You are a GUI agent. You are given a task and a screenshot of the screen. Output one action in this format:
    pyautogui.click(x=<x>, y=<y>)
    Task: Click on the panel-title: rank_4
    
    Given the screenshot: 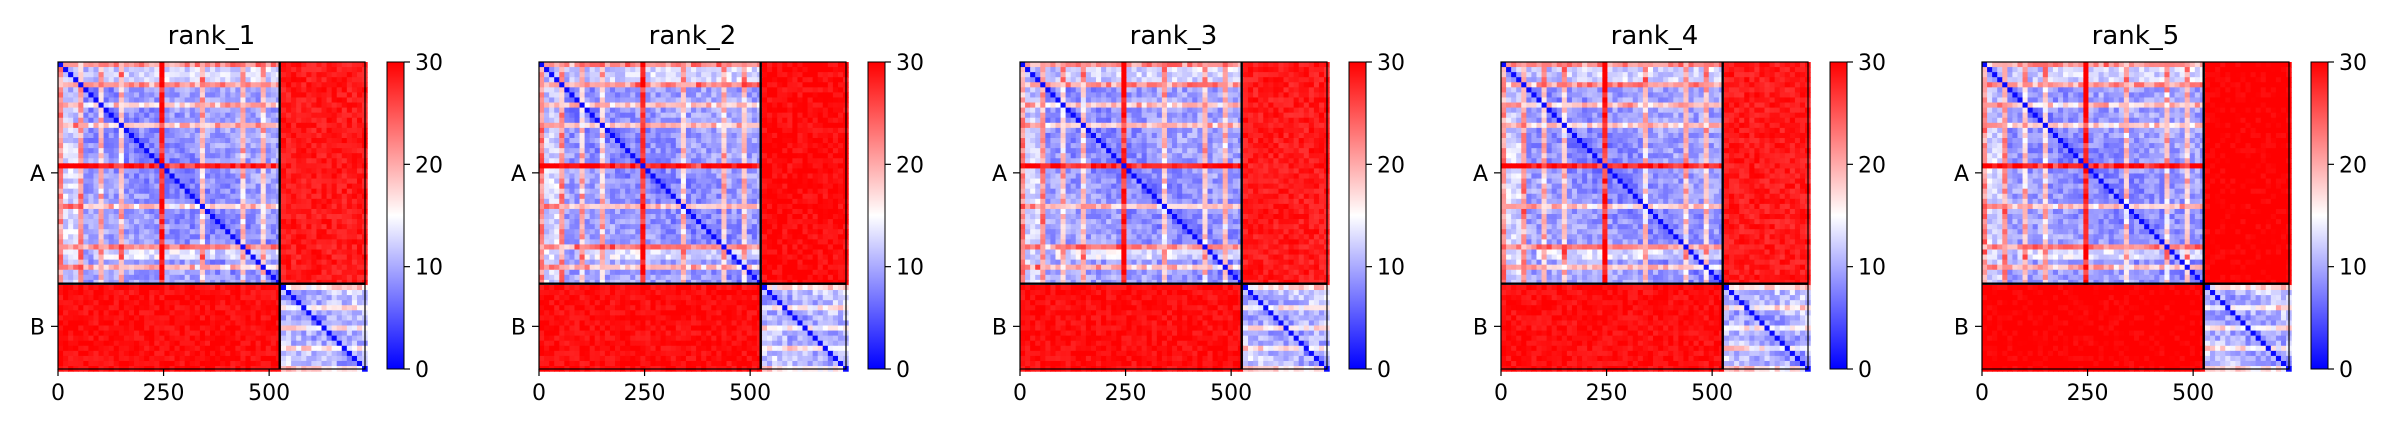 What is the action you would take?
    pyautogui.click(x=1655, y=36)
    